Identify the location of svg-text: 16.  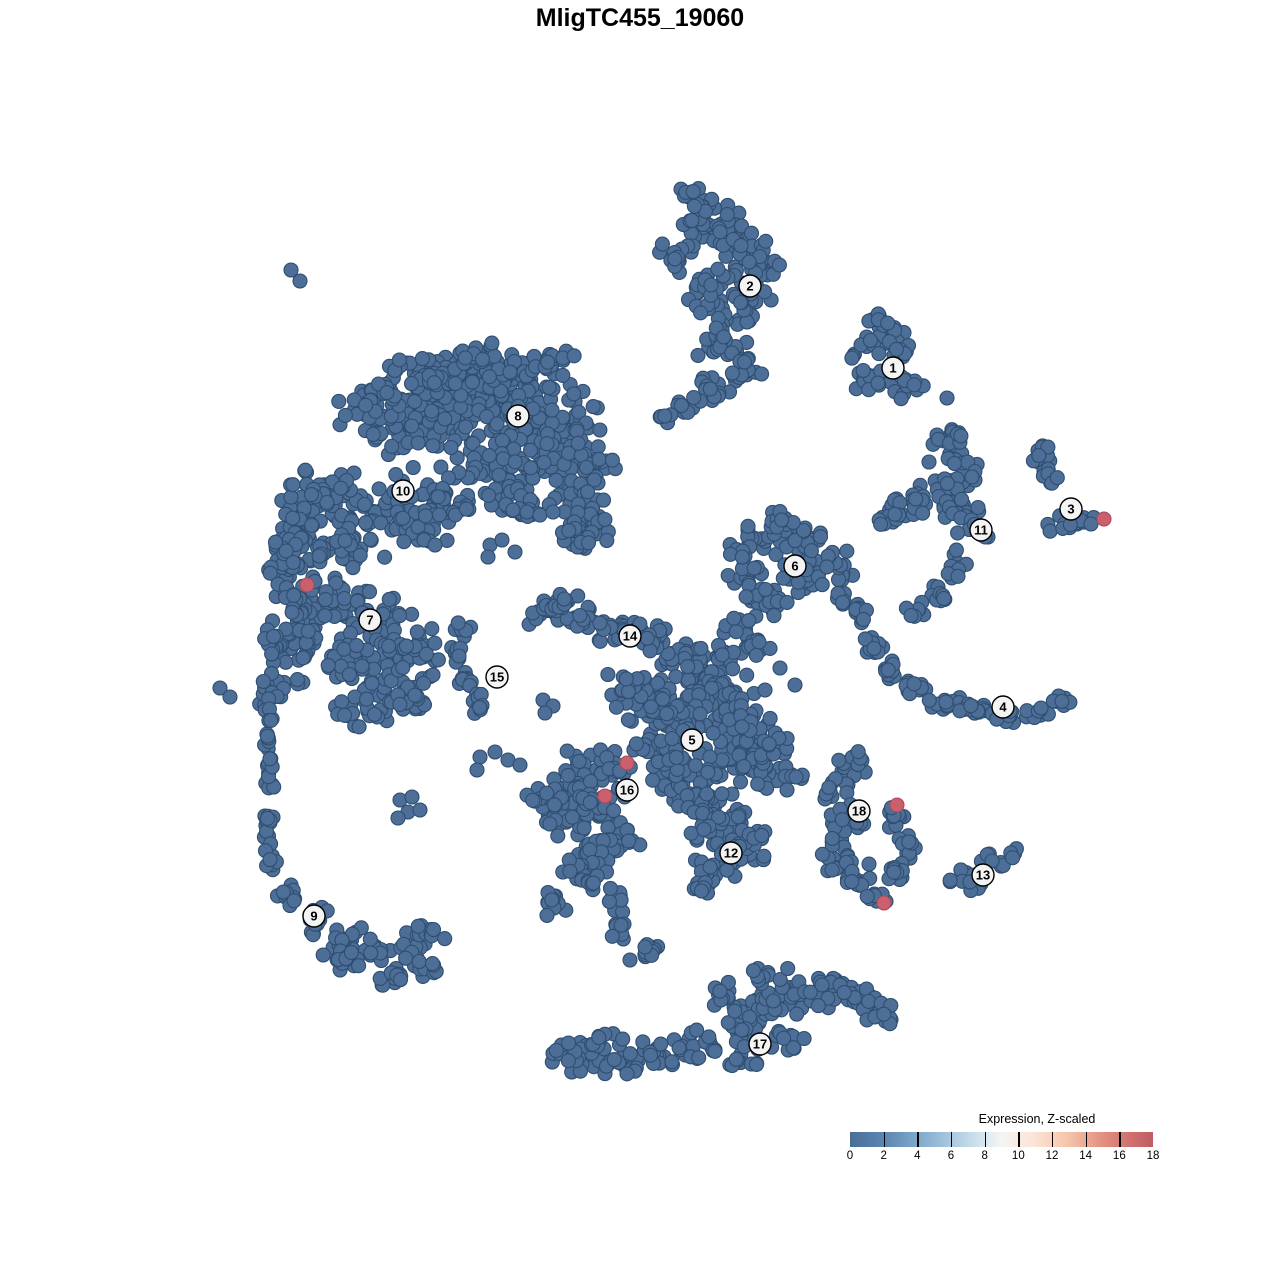
(627, 790).